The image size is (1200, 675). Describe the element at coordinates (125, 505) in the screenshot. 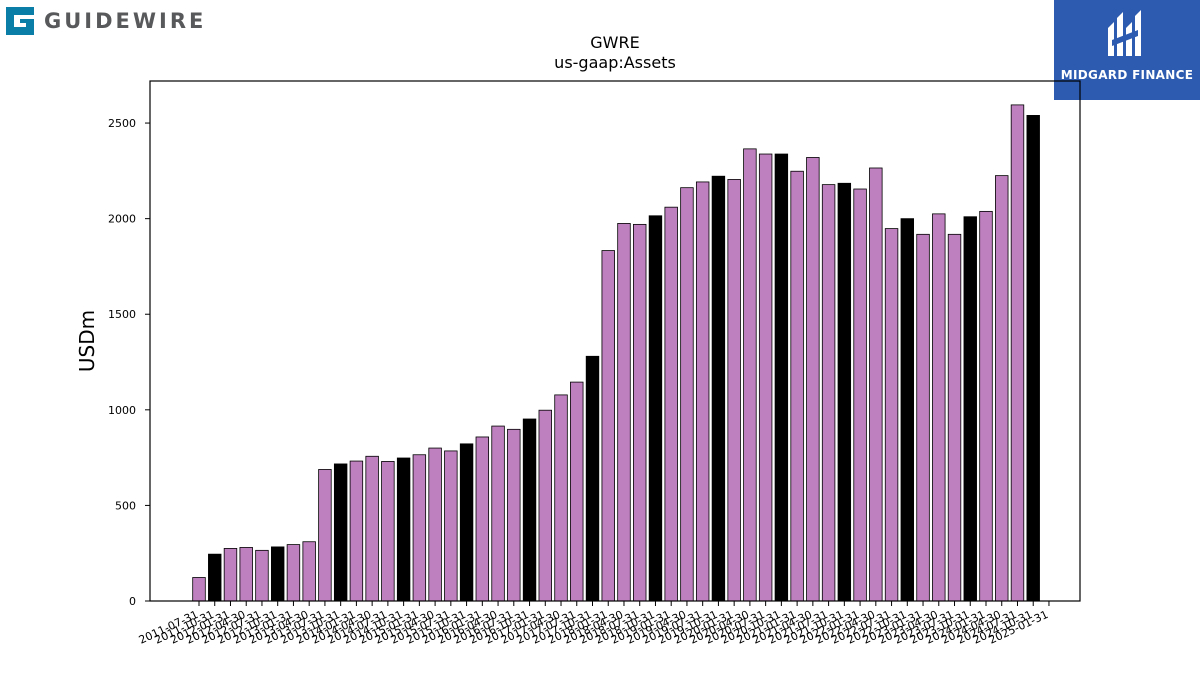

I see `y-tick-label: 500` at that location.